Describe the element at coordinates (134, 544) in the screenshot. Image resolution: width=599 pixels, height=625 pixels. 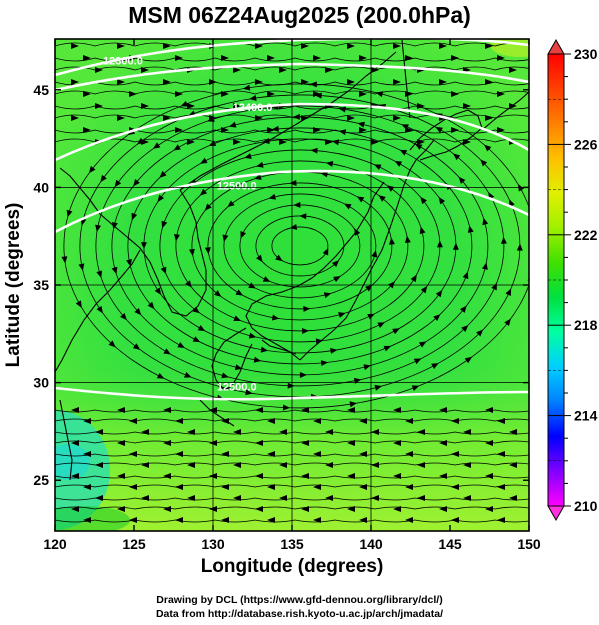
I see `x-tick-label: 125` at that location.